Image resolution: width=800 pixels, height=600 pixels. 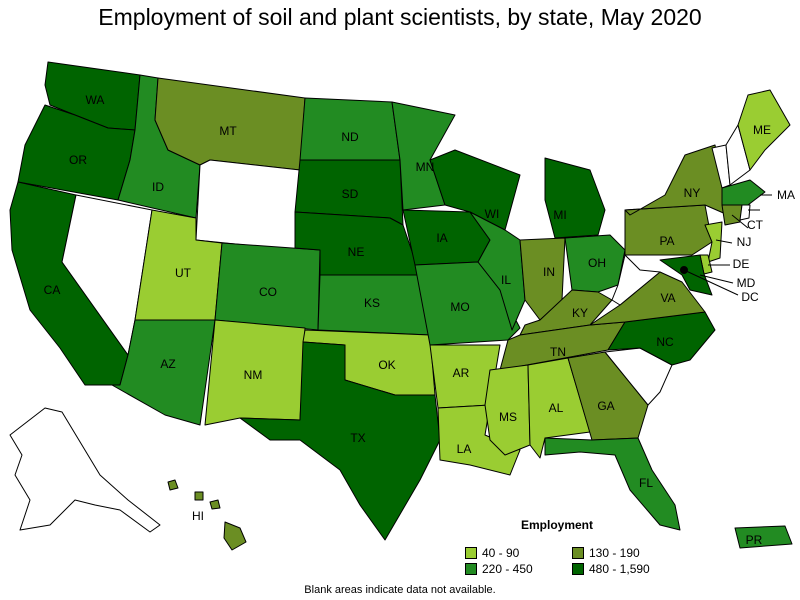 What do you see at coordinates (665, 342) in the screenshot?
I see `state-label-nc: NC` at bounding box center [665, 342].